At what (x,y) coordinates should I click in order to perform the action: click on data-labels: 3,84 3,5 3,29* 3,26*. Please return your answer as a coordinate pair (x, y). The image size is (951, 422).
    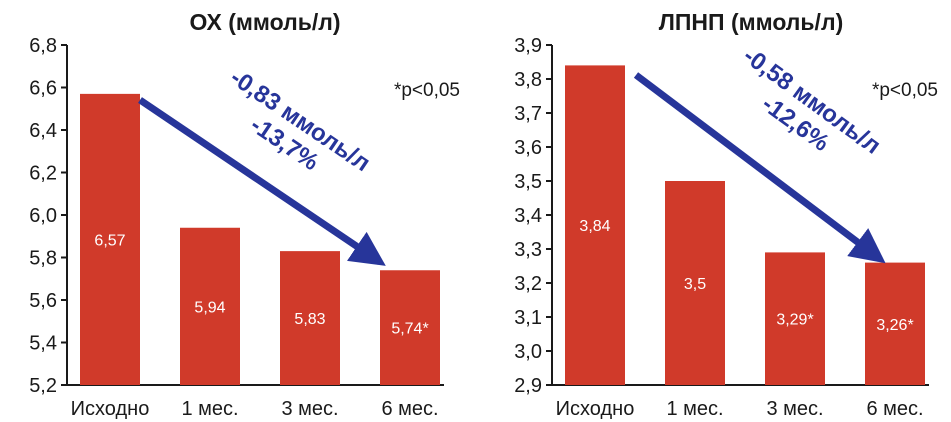
    Looking at the image, I should click on (746, 276).